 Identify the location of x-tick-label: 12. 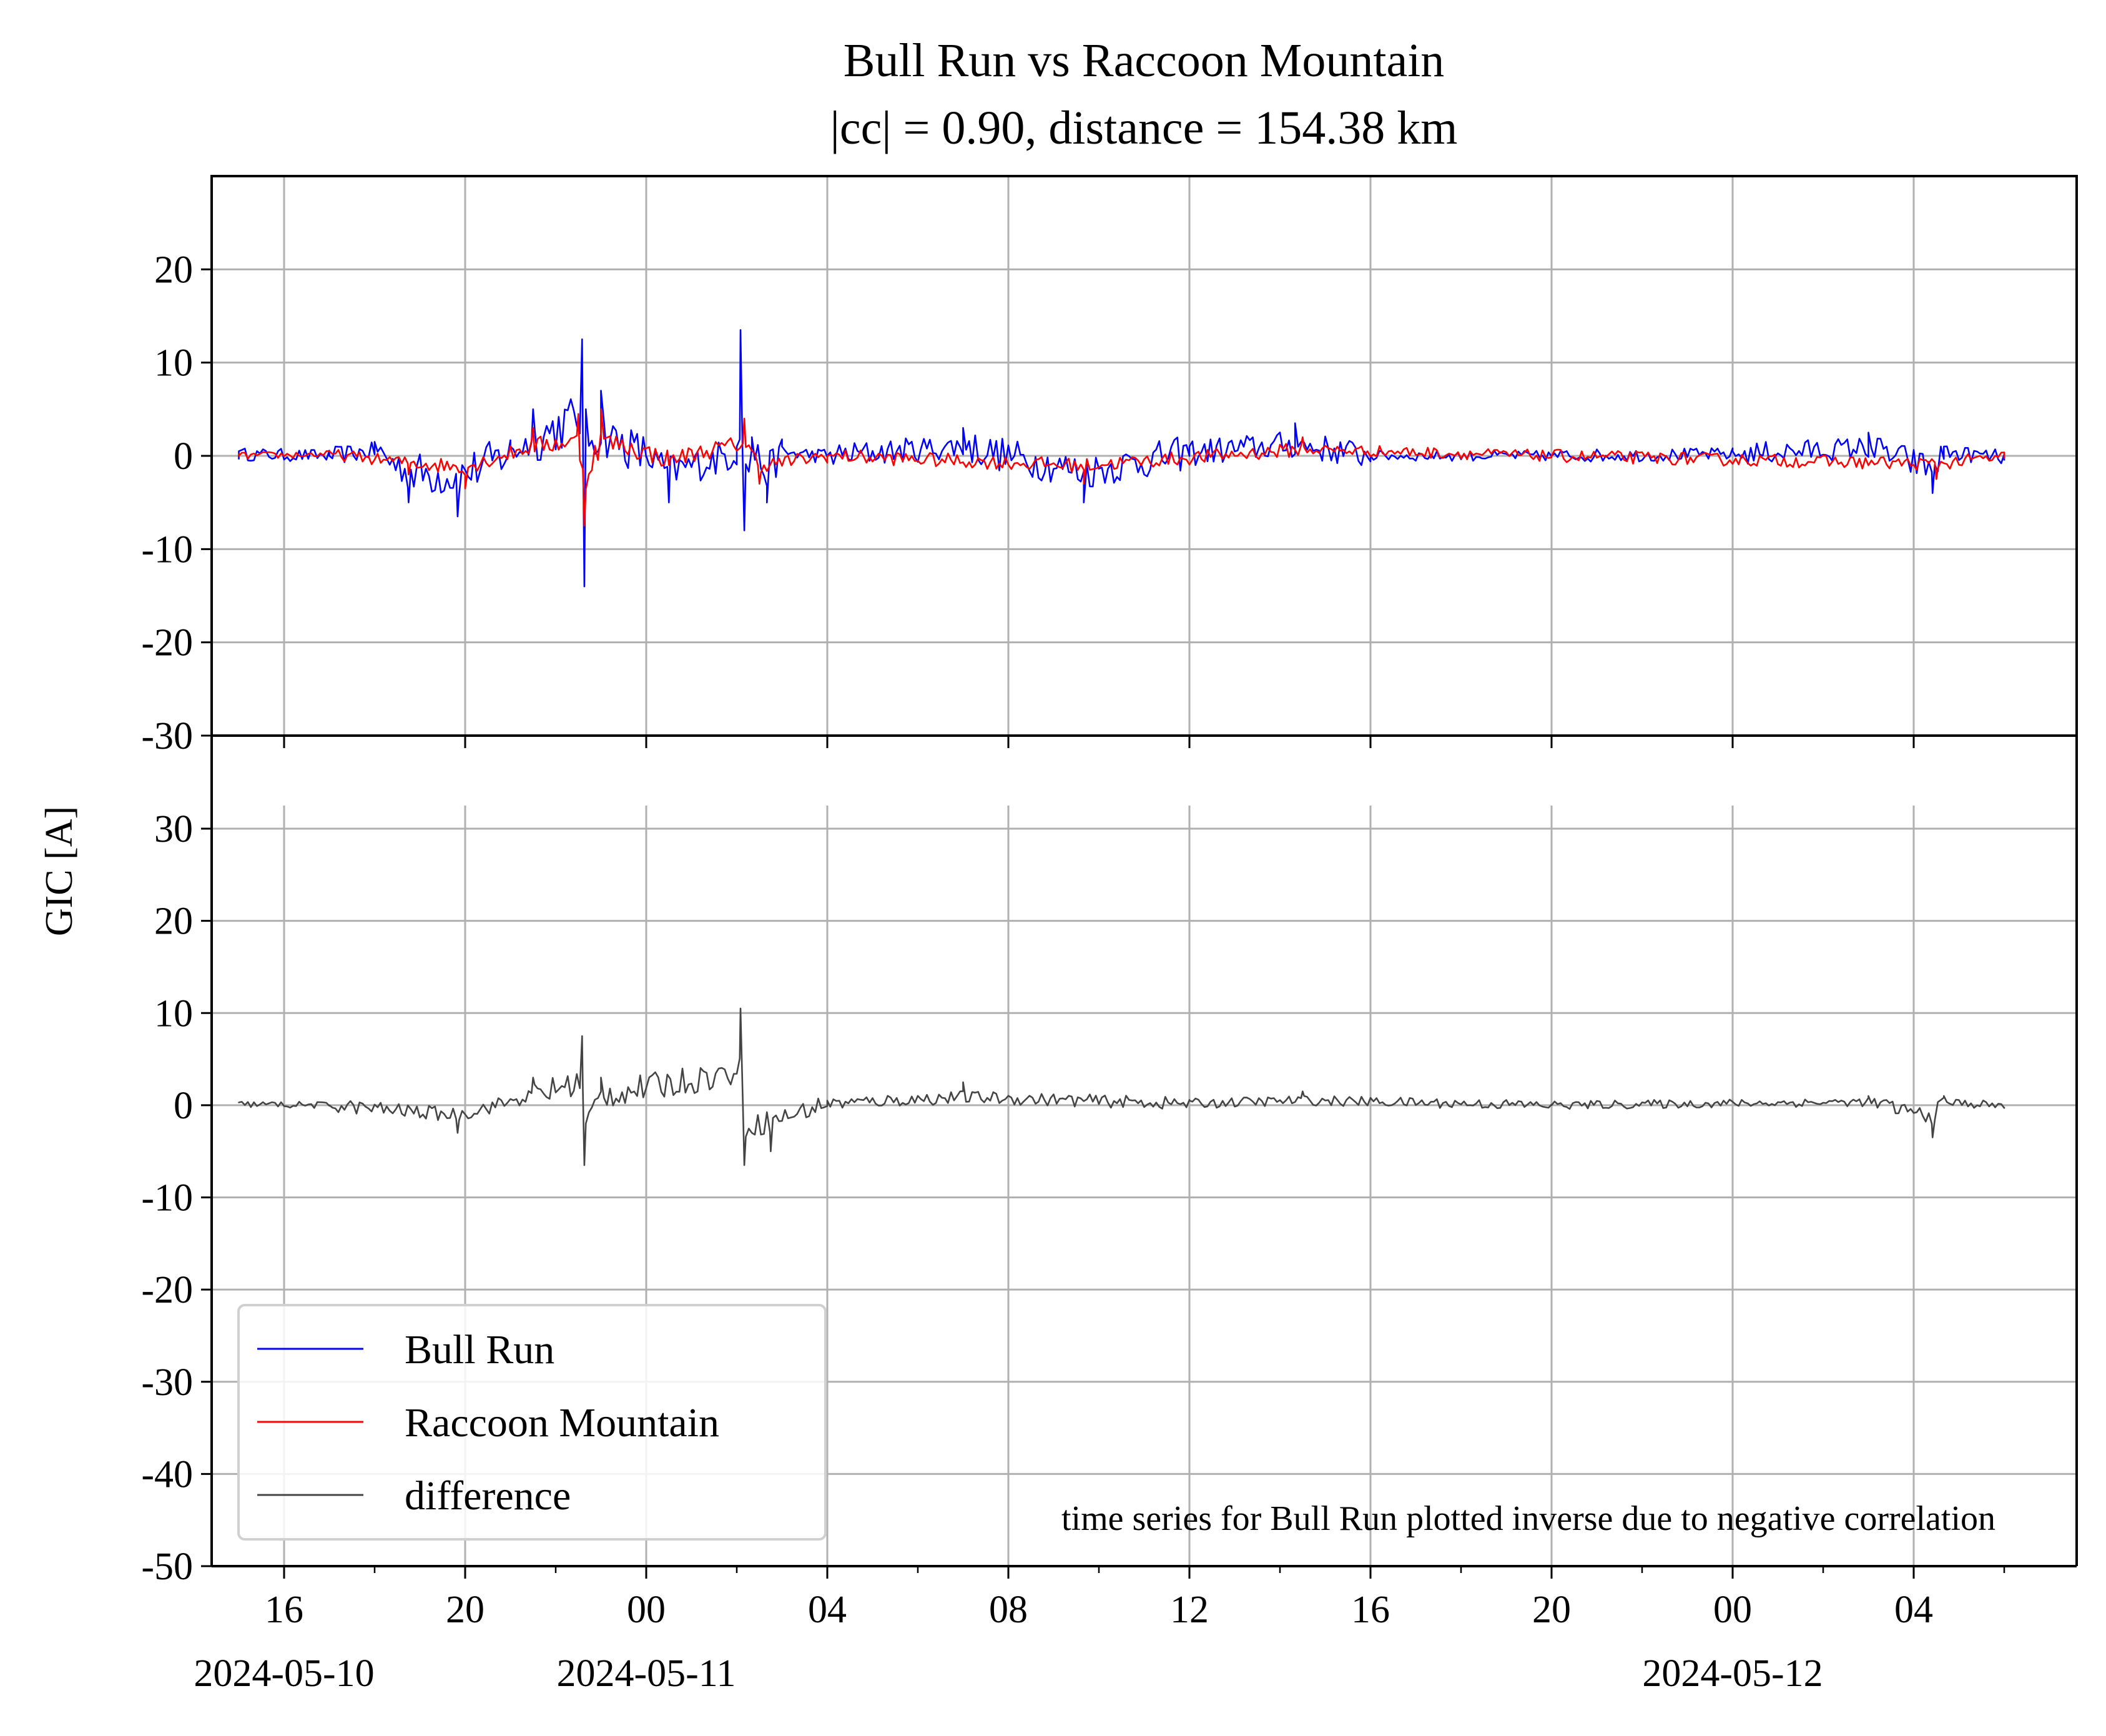
(1189, 1610).